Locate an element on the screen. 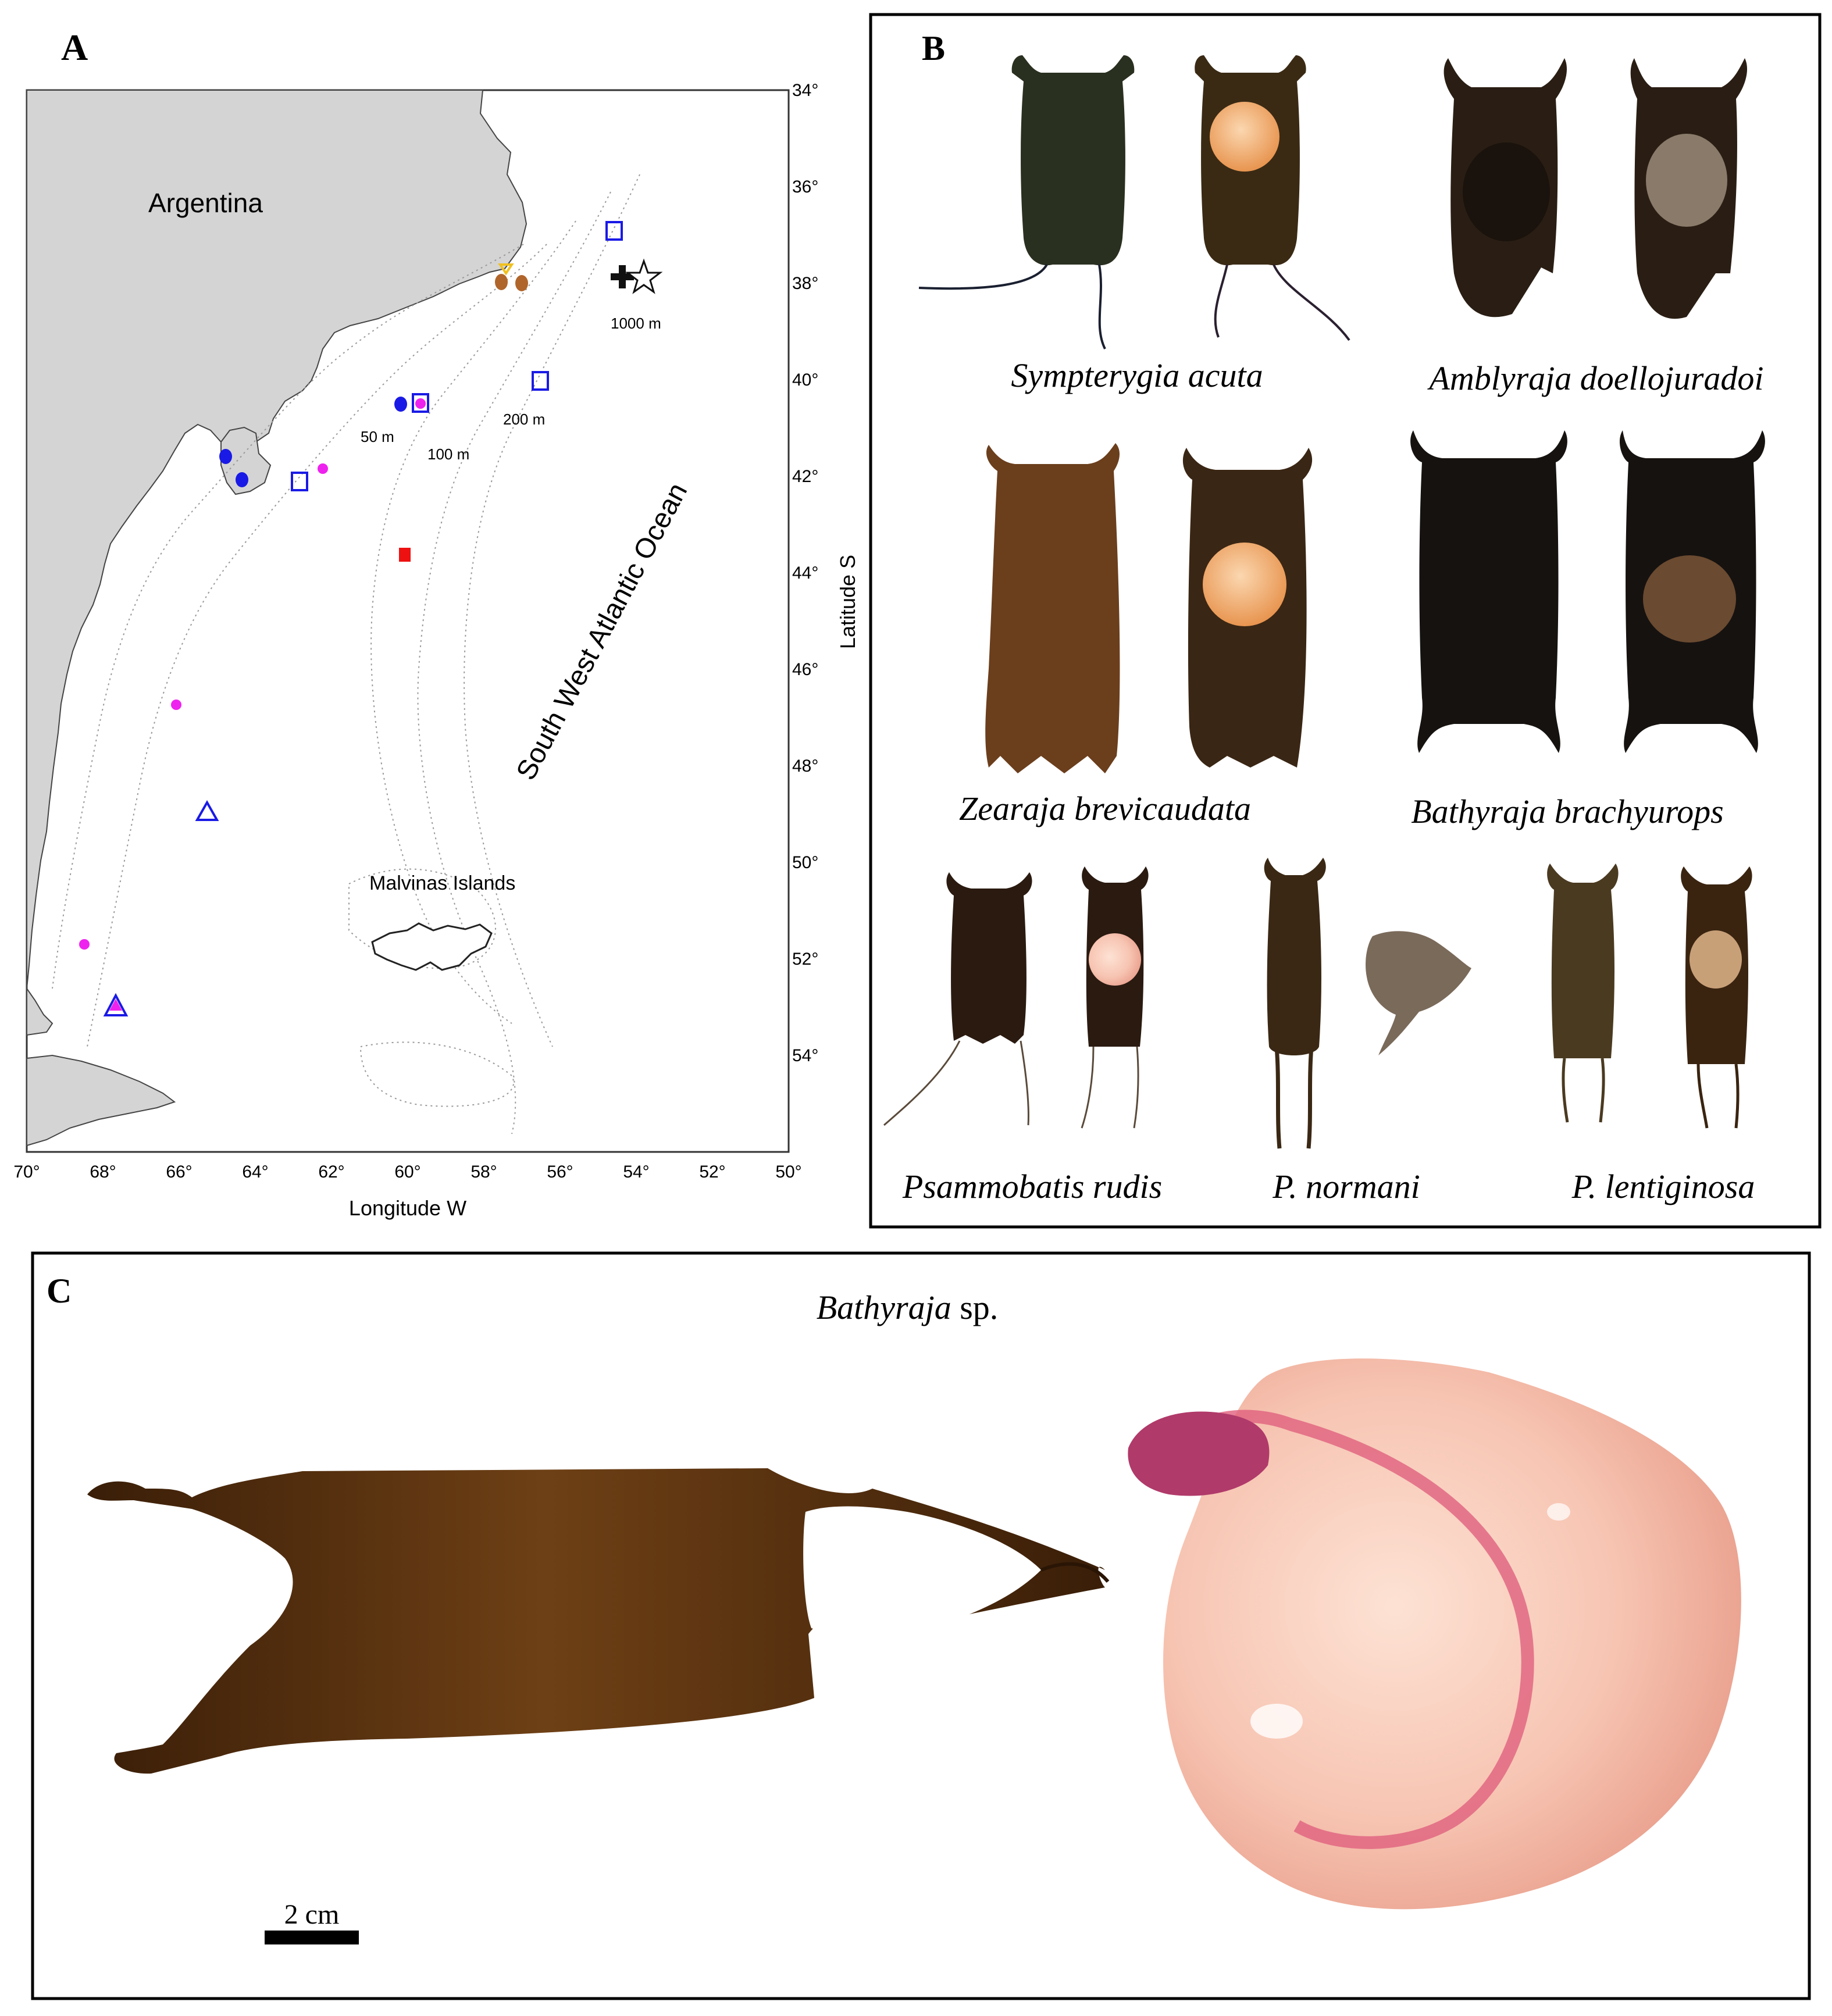  lat-tick: 52° is located at coordinates (805, 959).